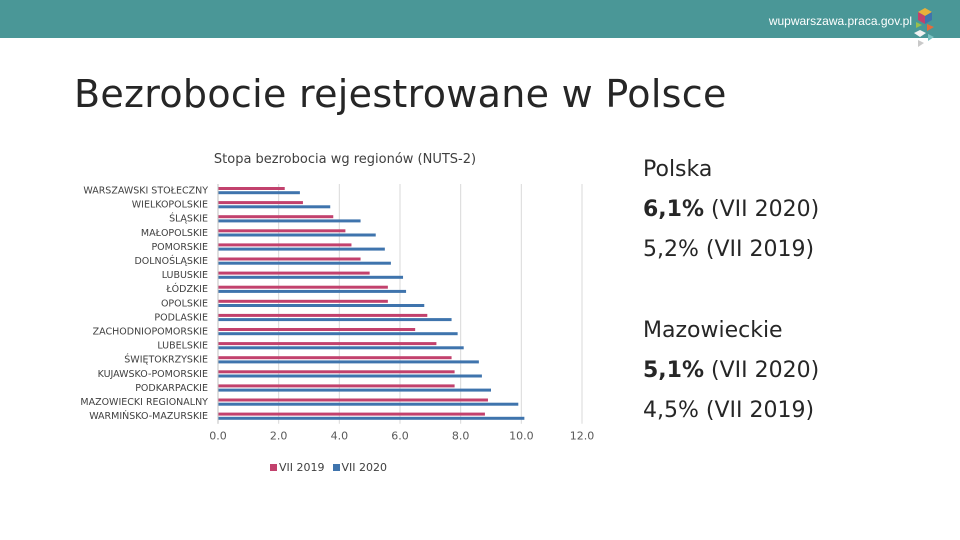 The height and width of the screenshot is (540, 960). Describe the element at coordinates (924, 27) in the screenshot. I see `cube-logo-icon` at that location.